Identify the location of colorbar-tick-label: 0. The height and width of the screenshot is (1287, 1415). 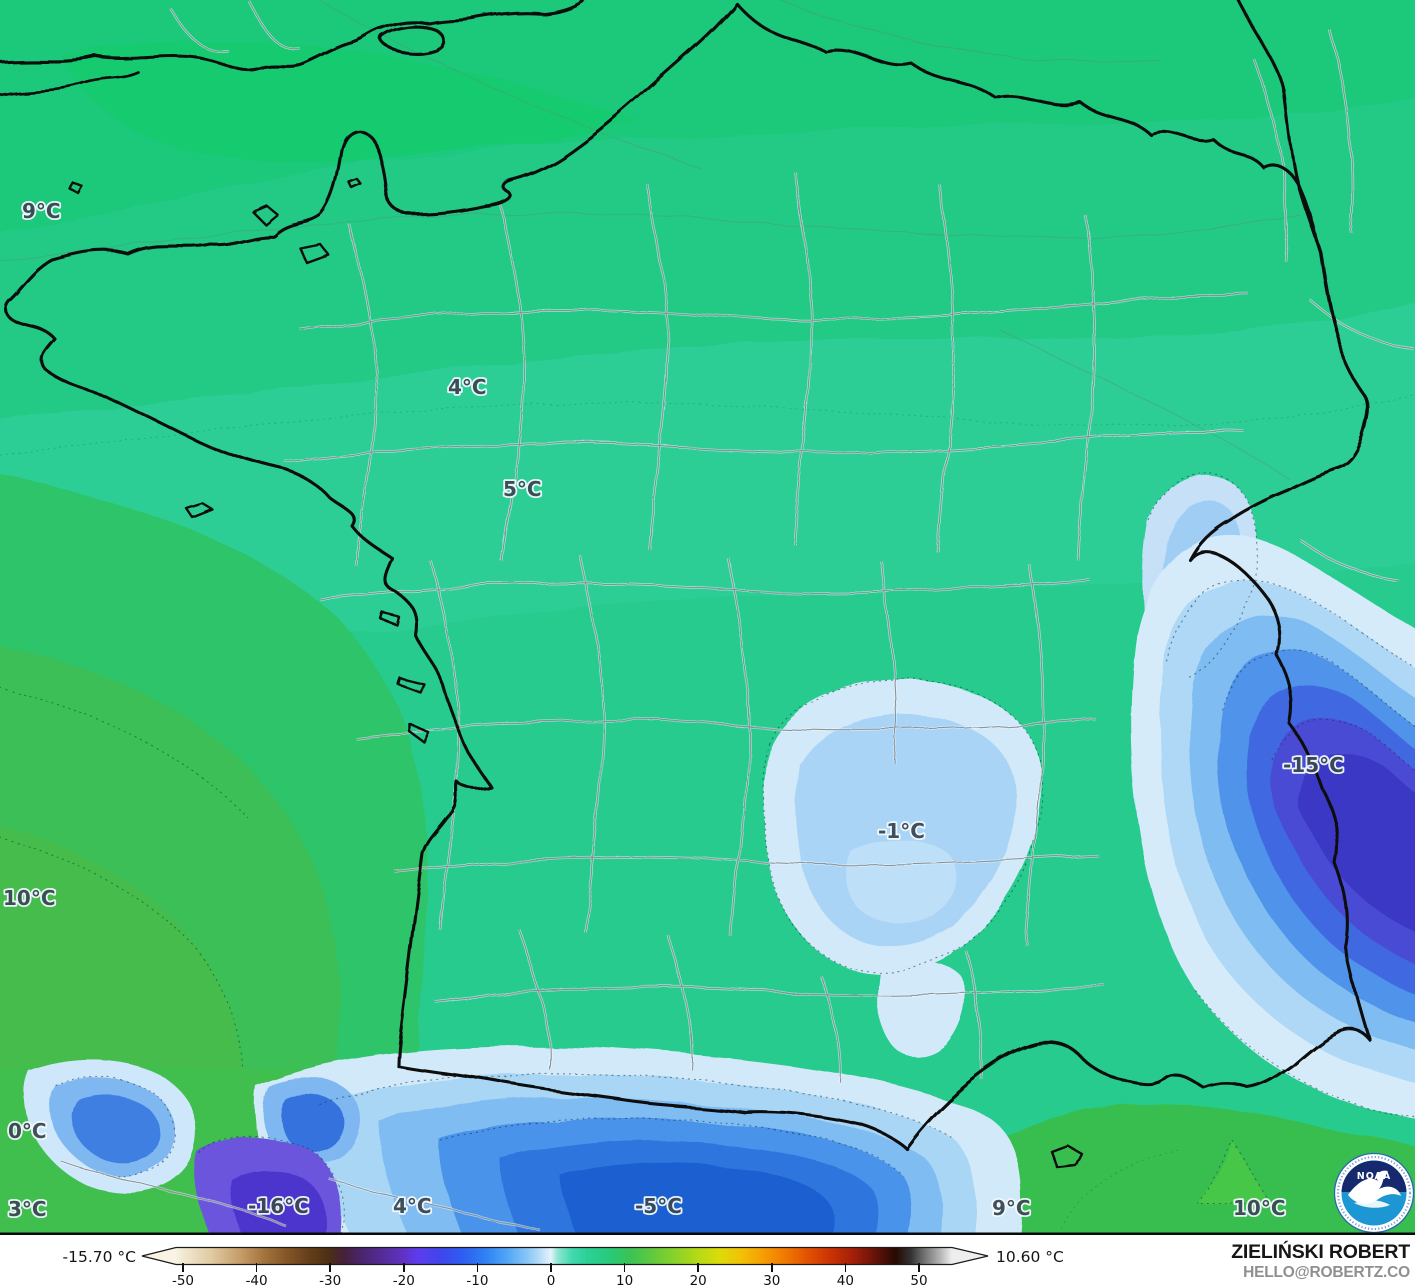
(551, 1280).